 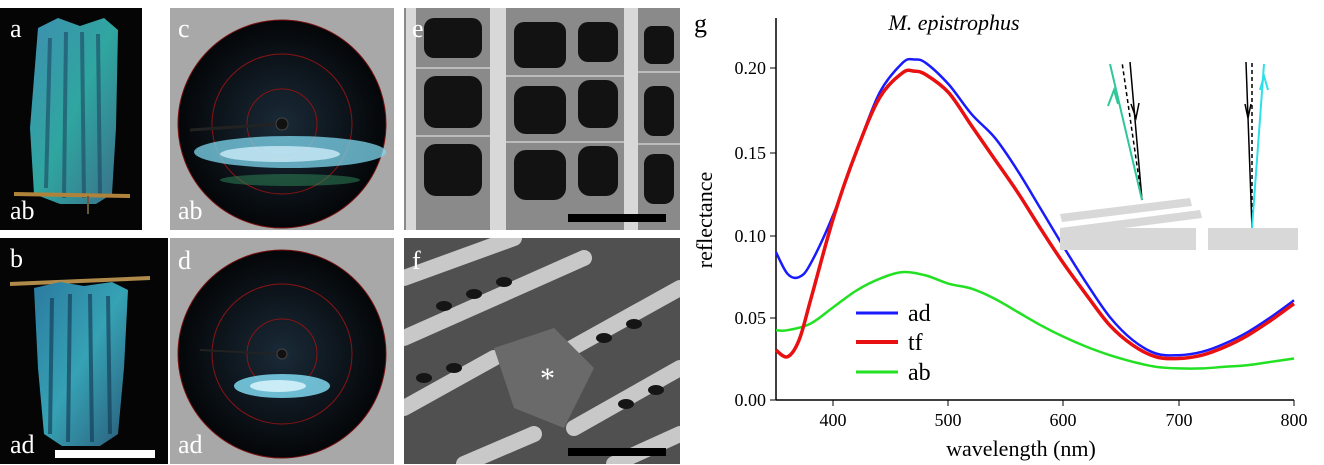 What do you see at coordinates (80, 361) in the screenshot?
I see `wing-image-ad` at bounding box center [80, 361].